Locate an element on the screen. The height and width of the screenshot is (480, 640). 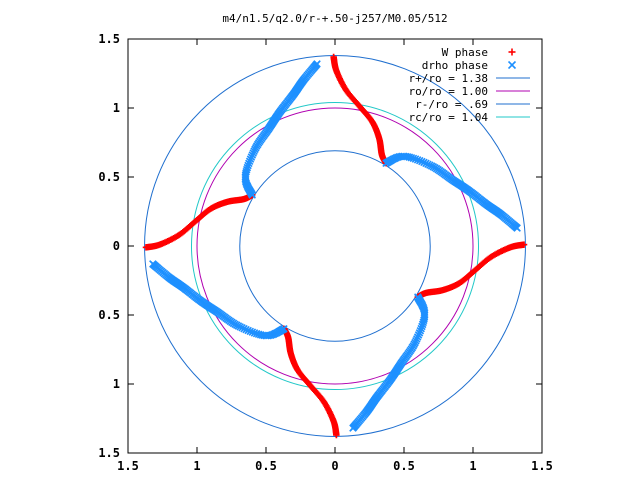
chart-title: m4/n1.5/q2.0/r-+.50-j257/M0.05/512 is located at coordinates (334, 18).